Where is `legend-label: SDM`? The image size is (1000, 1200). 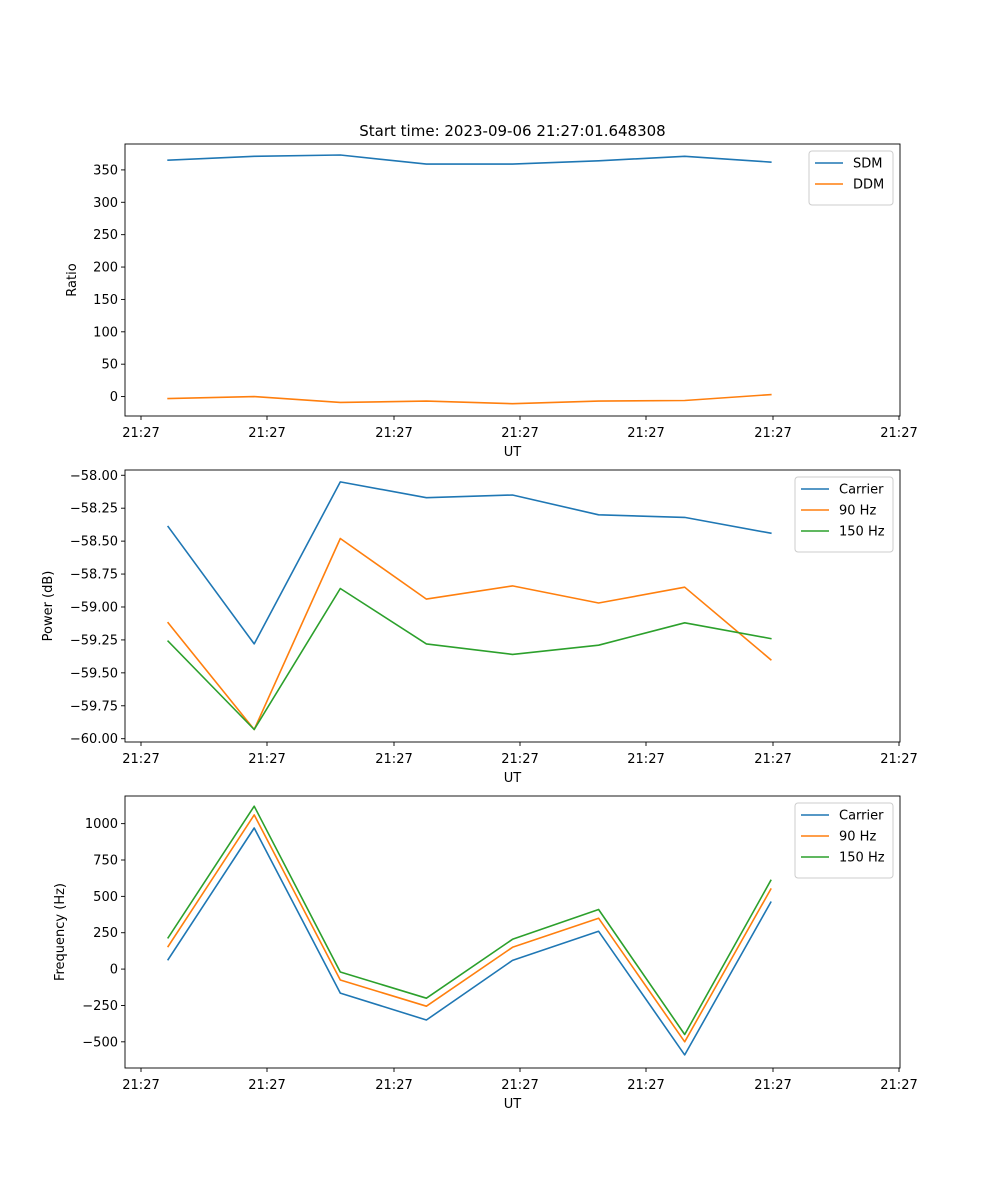
legend-label: SDM is located at coordinates (867, 164).